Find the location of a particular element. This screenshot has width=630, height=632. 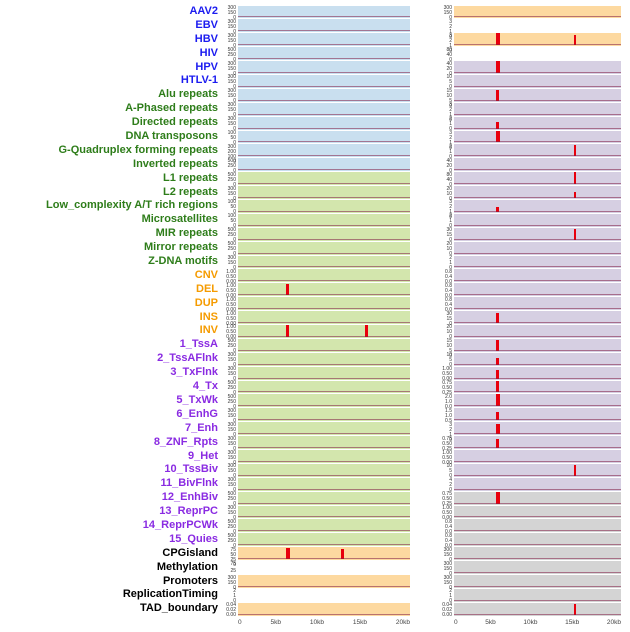

track-row: 5_TxWk 500 250 0 2.0 1.0 0.0 is located at coordinates (315, 401).